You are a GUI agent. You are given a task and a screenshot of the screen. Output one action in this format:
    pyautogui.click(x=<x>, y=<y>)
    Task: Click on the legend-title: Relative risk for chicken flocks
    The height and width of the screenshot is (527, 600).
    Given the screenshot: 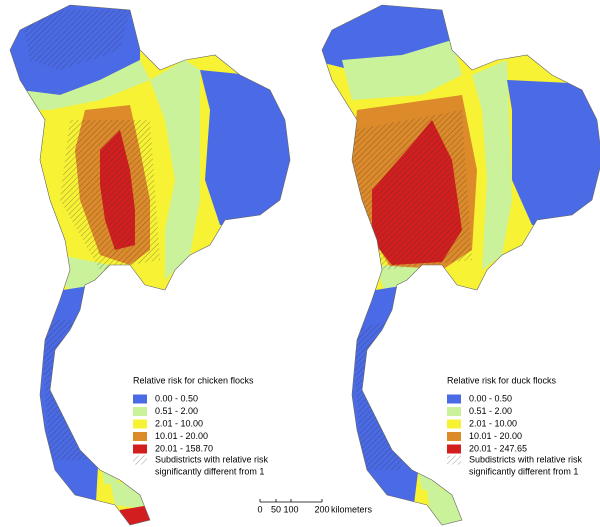 What is the action you would take?
    pyautogui.click(x=193, y=380)
    